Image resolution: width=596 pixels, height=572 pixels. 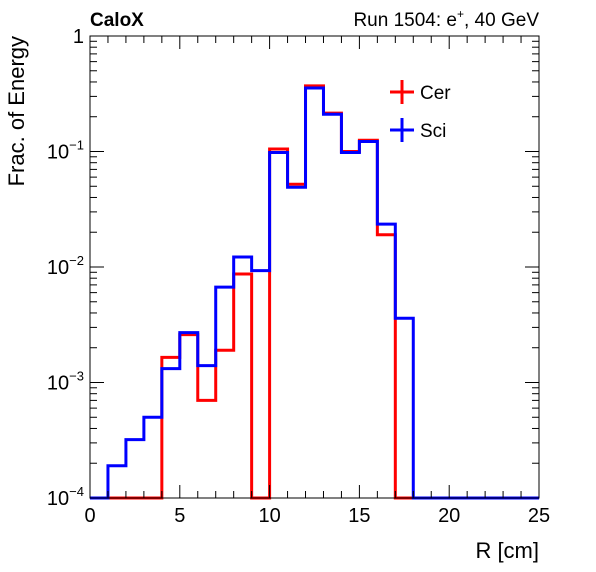 What do you see at coordinates (78, 37) in the screenshot?
I see `y-tick-label: 1` at bounding box center [78, 37].